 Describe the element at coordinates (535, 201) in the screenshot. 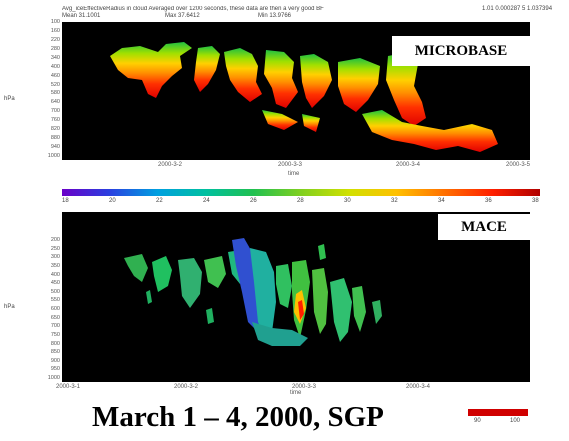

I see `colorbar-tick-label: 38` at that location.